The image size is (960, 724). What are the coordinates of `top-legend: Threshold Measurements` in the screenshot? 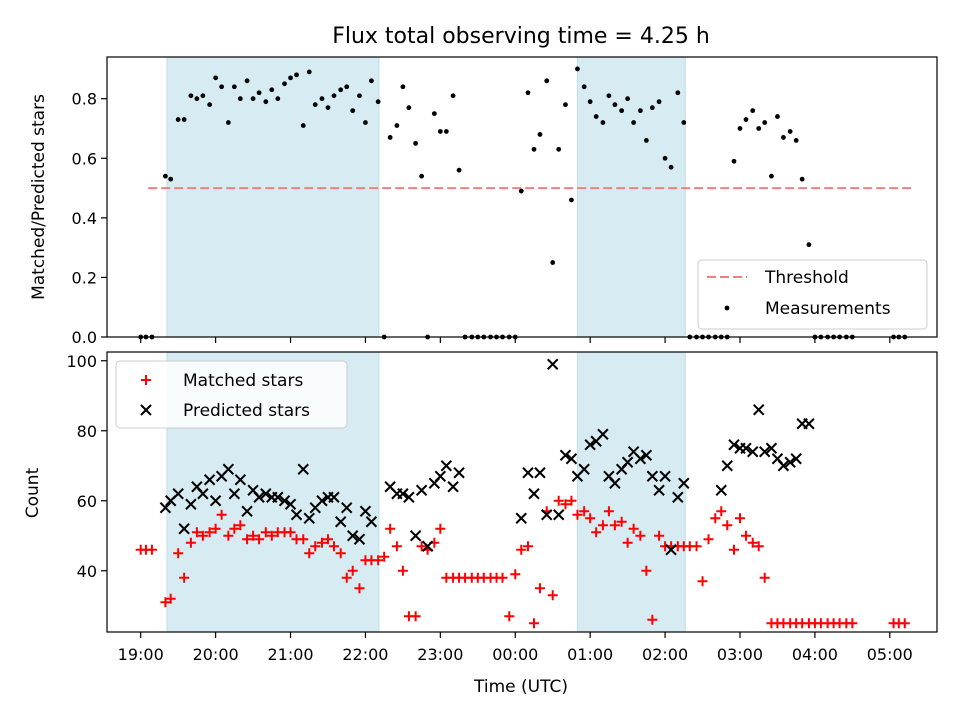 It's located at (812, 294).